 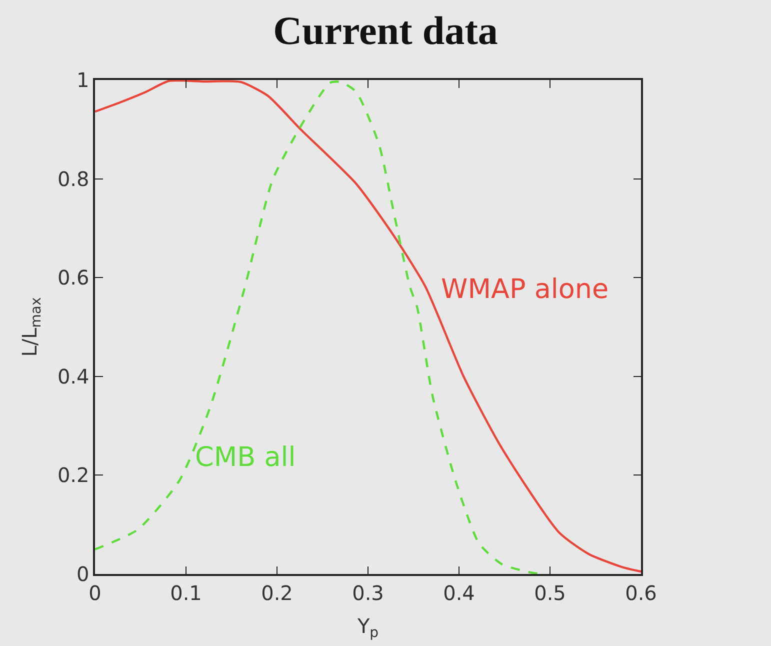 What do you see at coordinates (73, 475) in the screenshot?
I see `y-tick-label: 0.2` at bounding box center [73, 475].